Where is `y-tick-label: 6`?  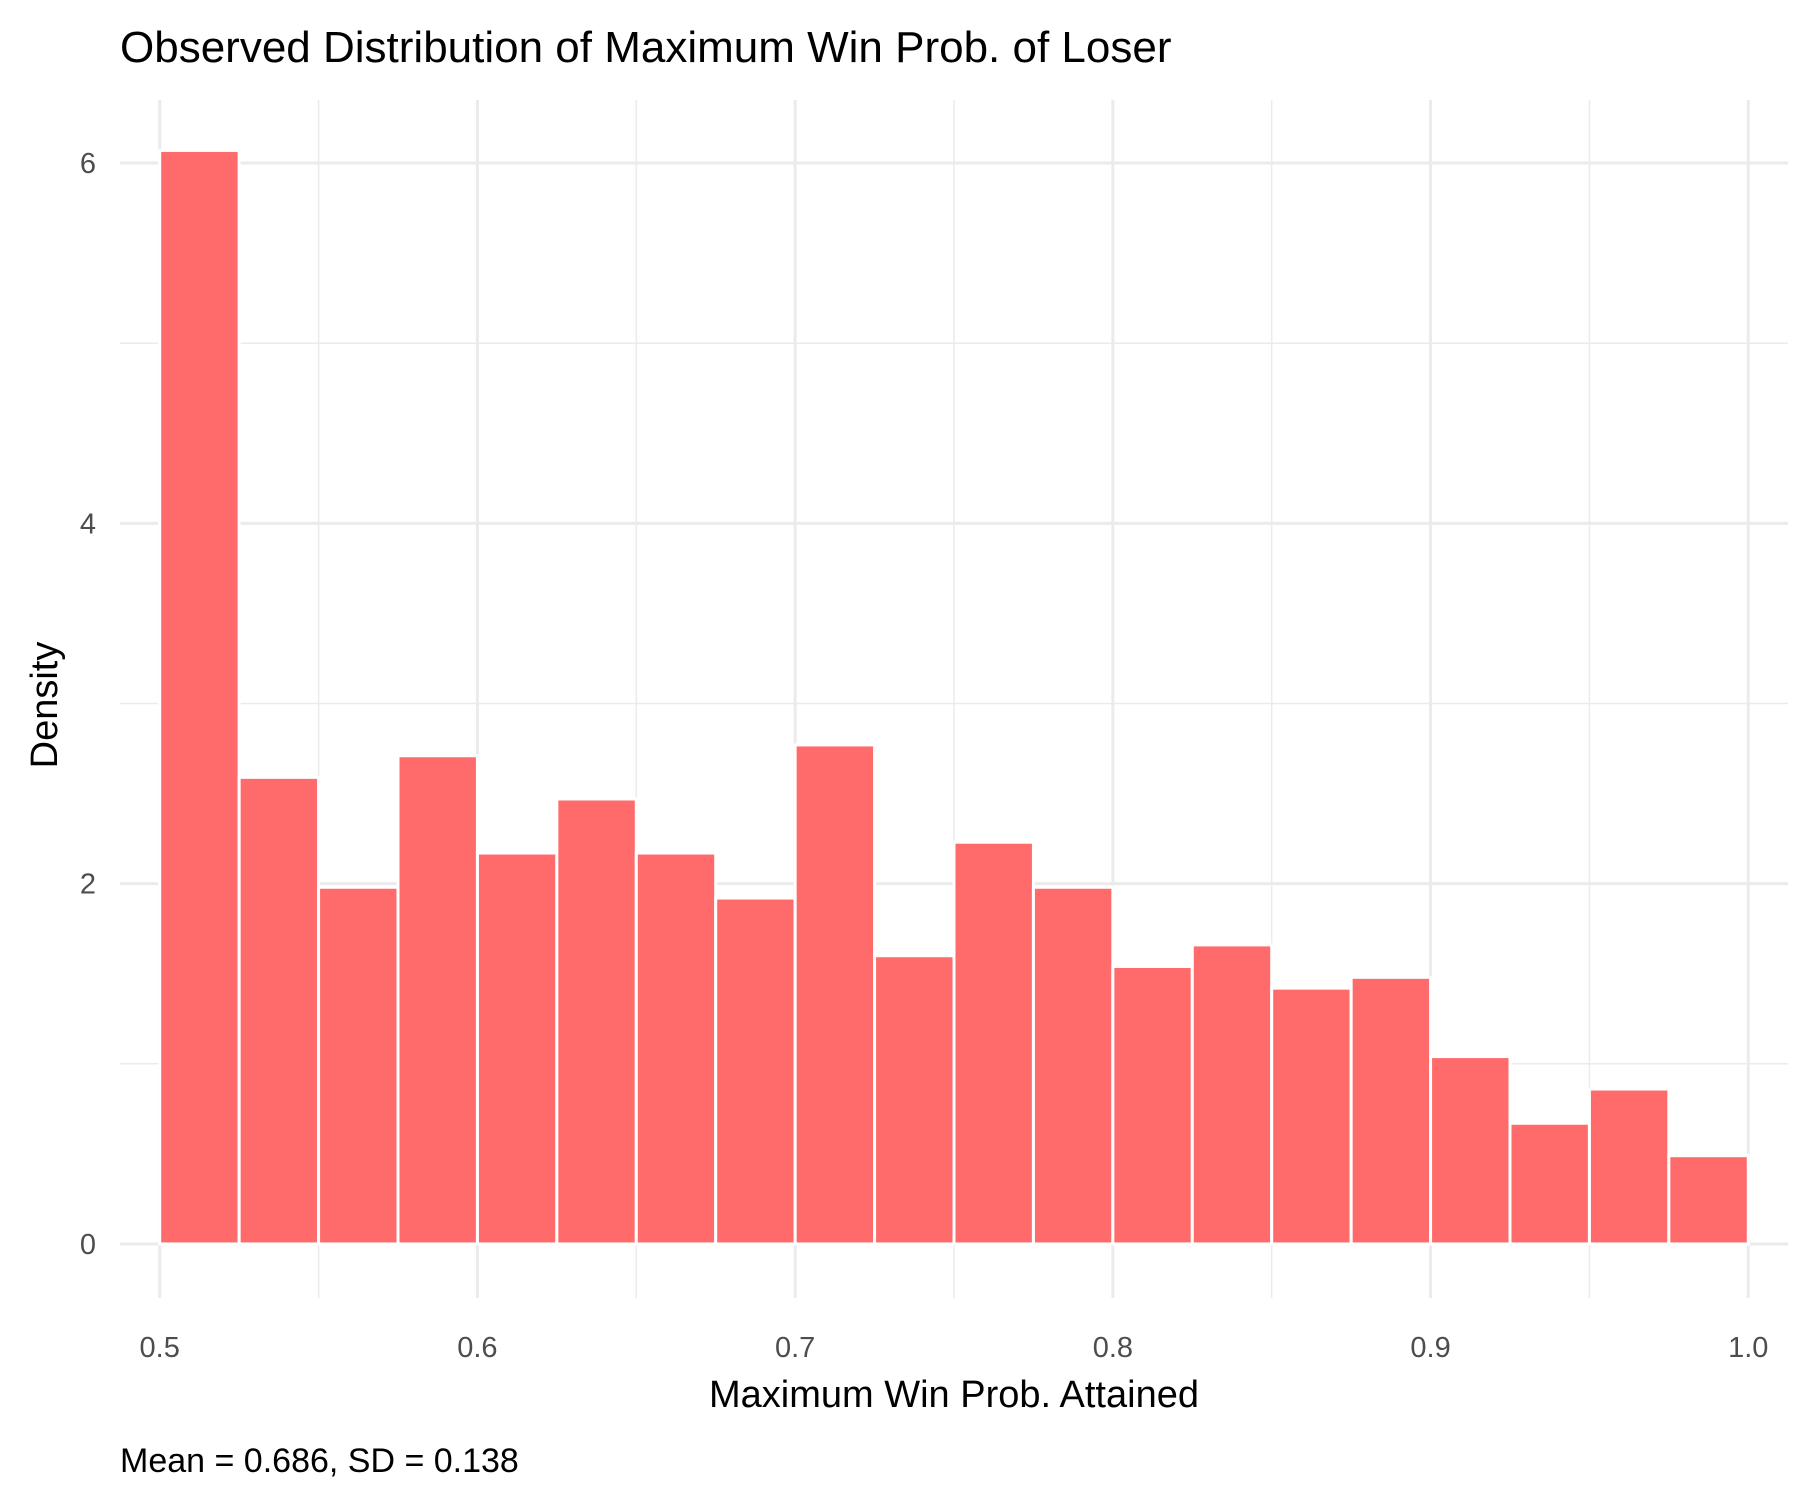
y-tick-label: 6 is located at coordinates (88, 164).